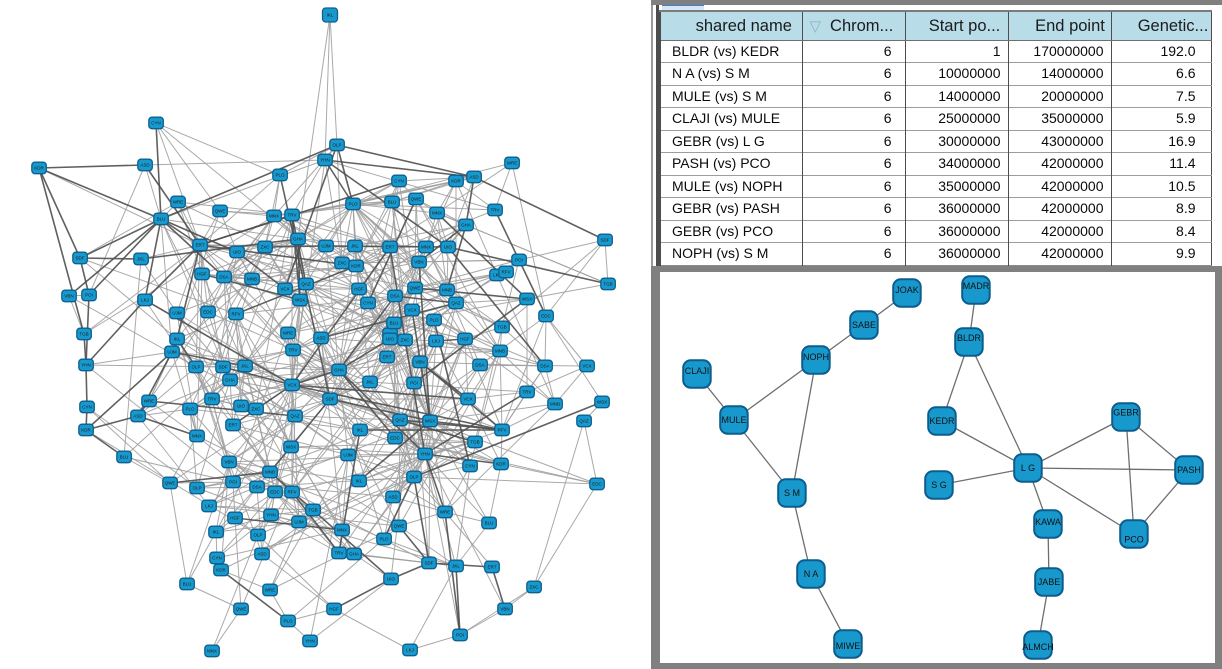 Image resolution: width=1222 pixels, height=669 pixels. What do you see at coordinates (275, 492) in the screenshot?
I see `svg-text: EDC` at bounding box center [275, 492].